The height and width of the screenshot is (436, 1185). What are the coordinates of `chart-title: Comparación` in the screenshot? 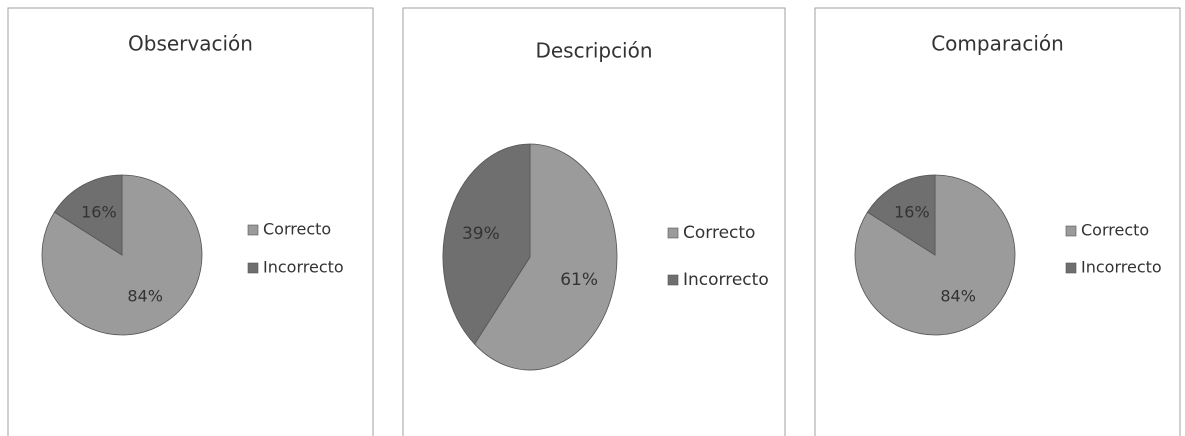 It's located at (997, 44).